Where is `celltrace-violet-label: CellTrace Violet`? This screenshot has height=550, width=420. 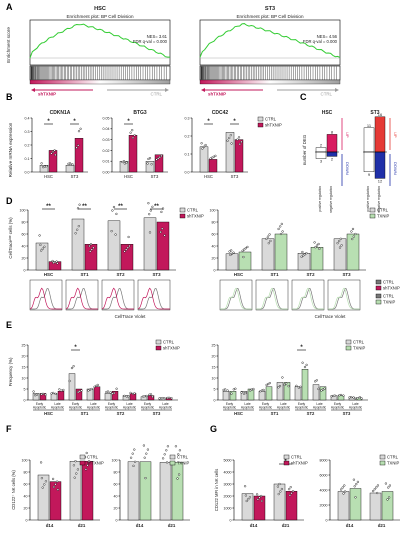
celltrace-violet-label: CellTrace Violet is located at coordinates (131, 316).